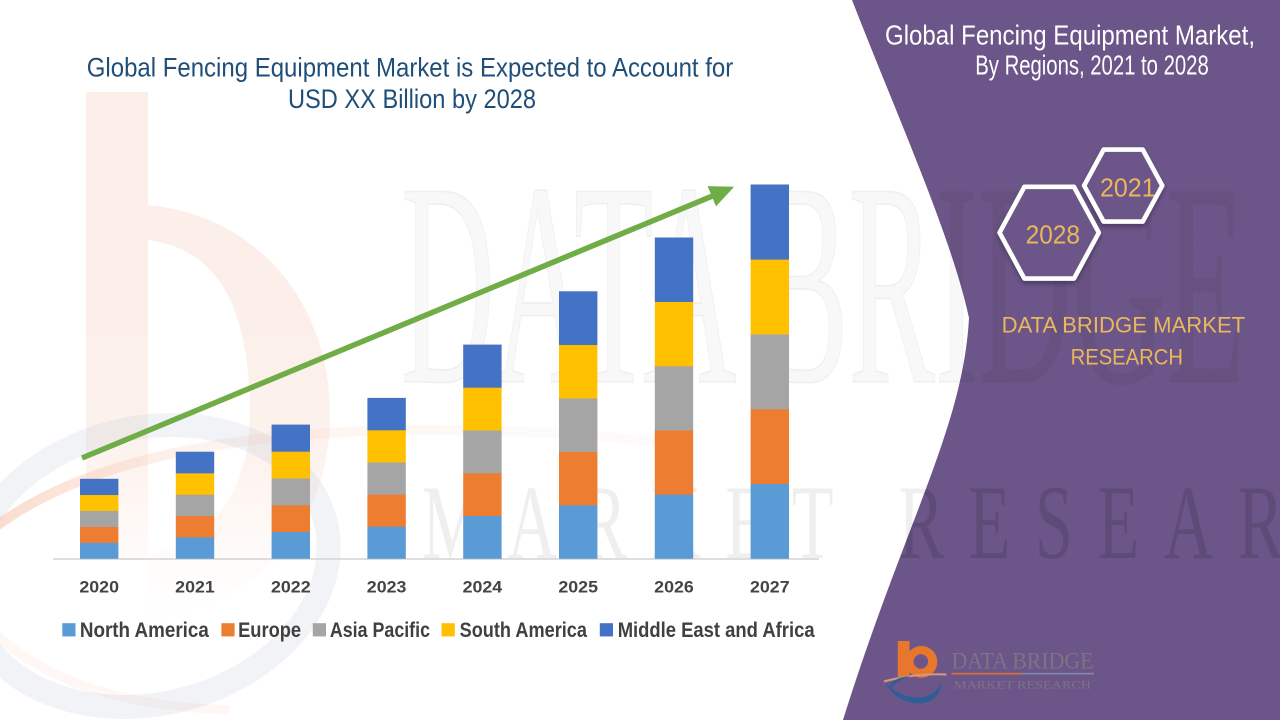 This screenshot has width=1280, height=720. What do you see at coordinates (1022, 686) in the screenshot?
I see `svg-text: MARKET RESEARCH` at bounding box center [1022, 686].